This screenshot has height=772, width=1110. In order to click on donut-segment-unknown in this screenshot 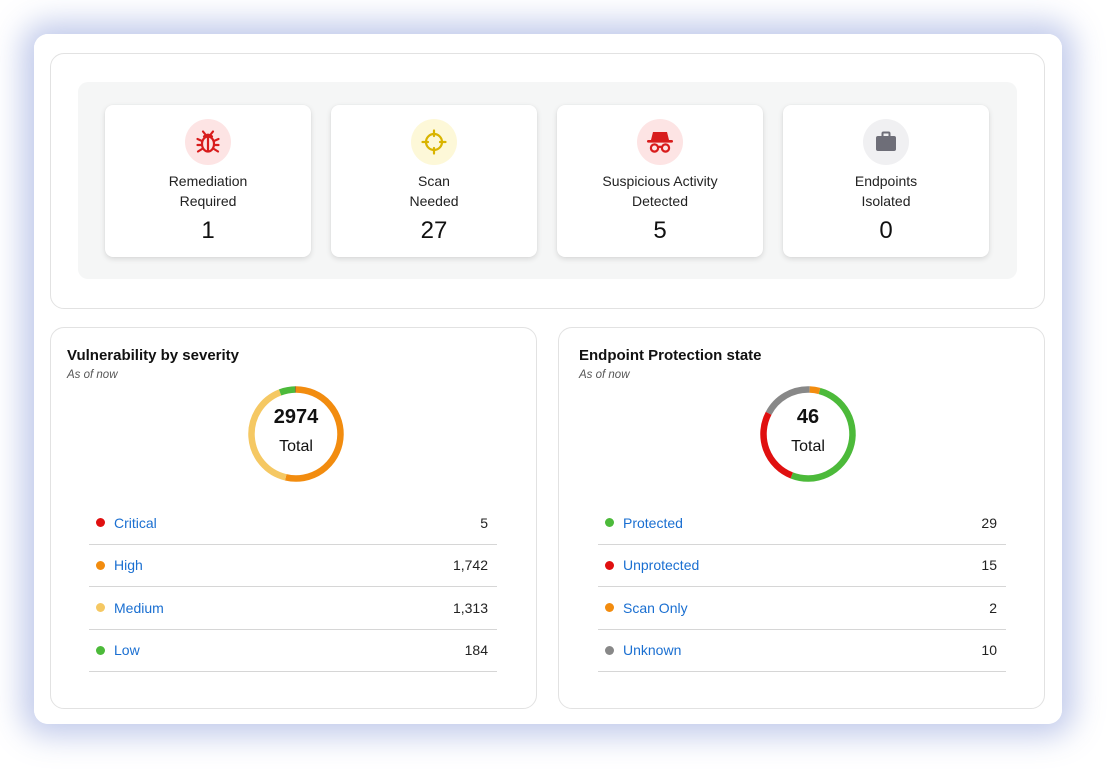, I will do `click(787, 400)`.